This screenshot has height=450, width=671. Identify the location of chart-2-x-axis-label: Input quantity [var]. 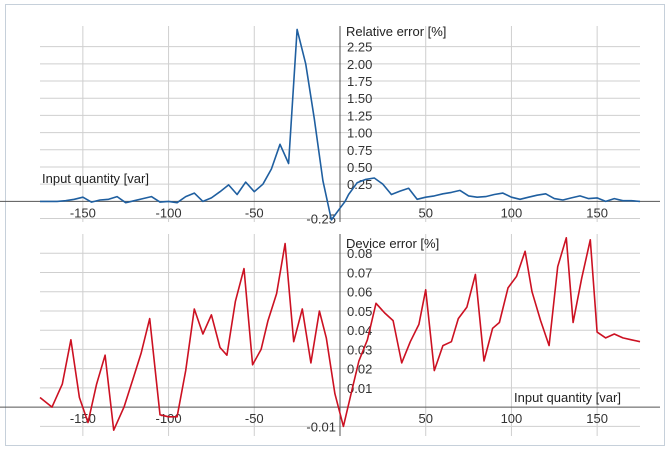
(567, 397).